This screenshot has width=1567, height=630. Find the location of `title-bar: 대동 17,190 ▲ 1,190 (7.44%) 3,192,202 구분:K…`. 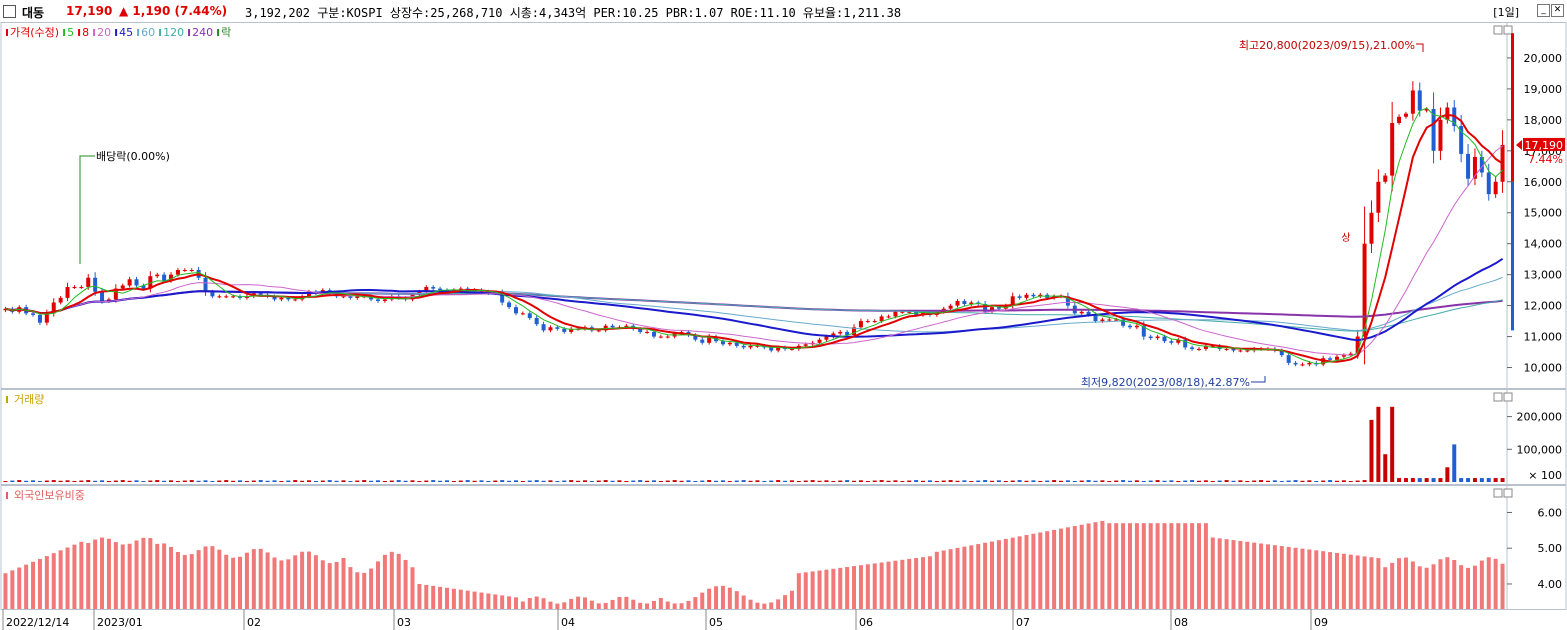

title-bar: 대동 17,190 ▲ 1,190 (7.44%) 3,192,202 구분:K… is located at coordinates (783, 11).